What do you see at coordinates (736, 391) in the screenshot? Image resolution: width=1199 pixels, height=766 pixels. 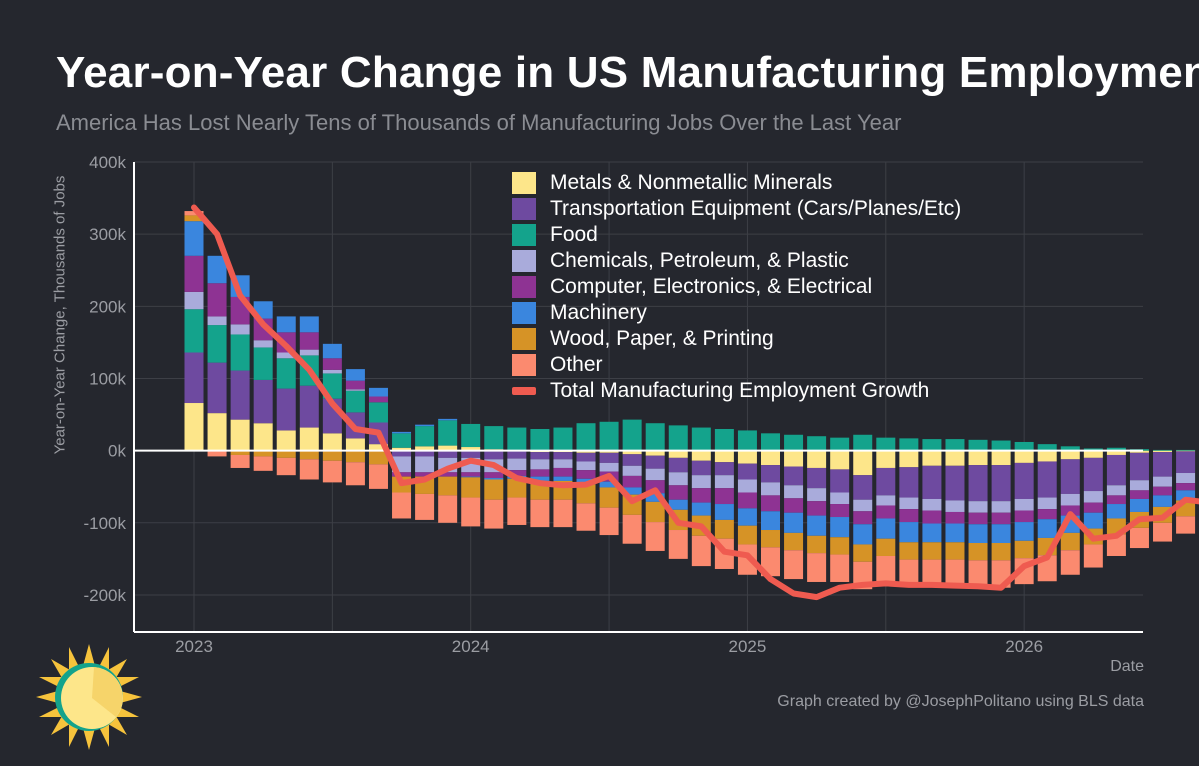 I see `legend-item-total: Total Manufacturing Employment Growth` at bounding box center [736, 391].